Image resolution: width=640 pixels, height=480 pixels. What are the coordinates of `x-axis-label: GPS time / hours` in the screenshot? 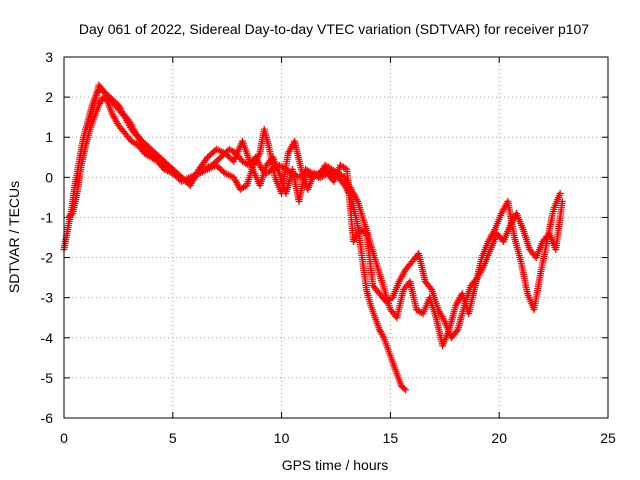 It's located at (335, 465).